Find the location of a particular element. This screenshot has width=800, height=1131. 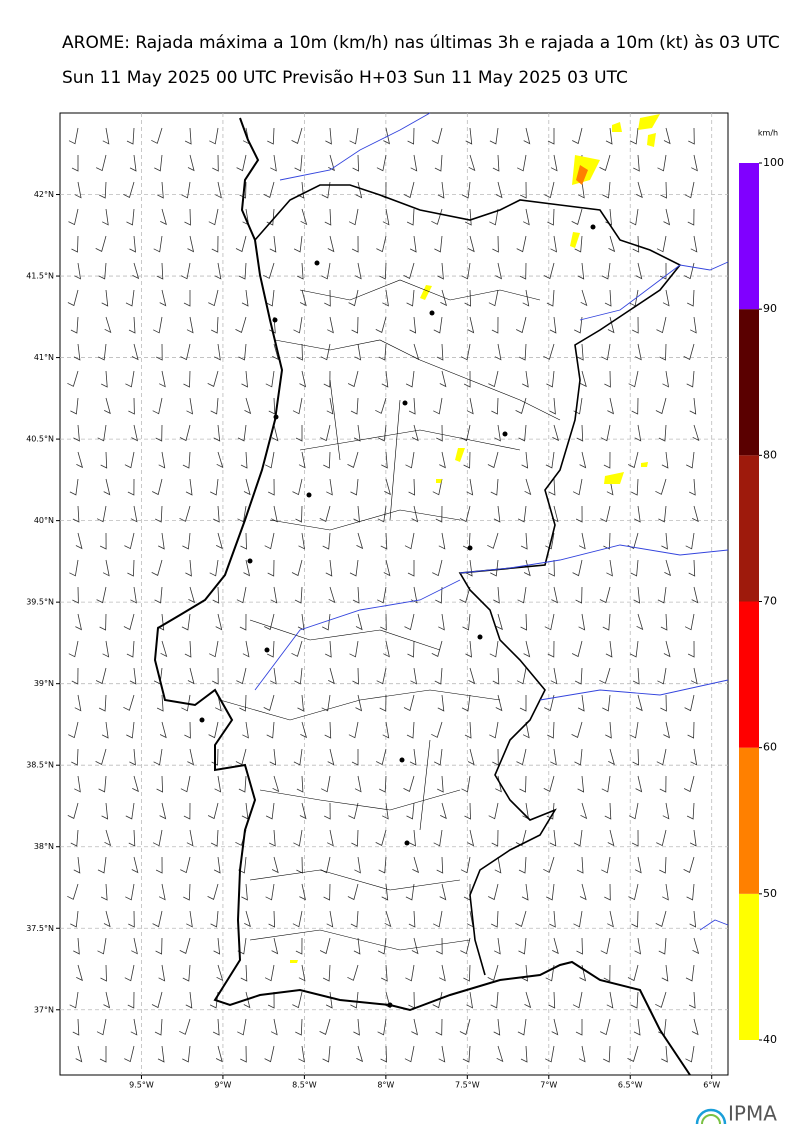

colorbar-unit: km/h is located at coordinates (768, 133).